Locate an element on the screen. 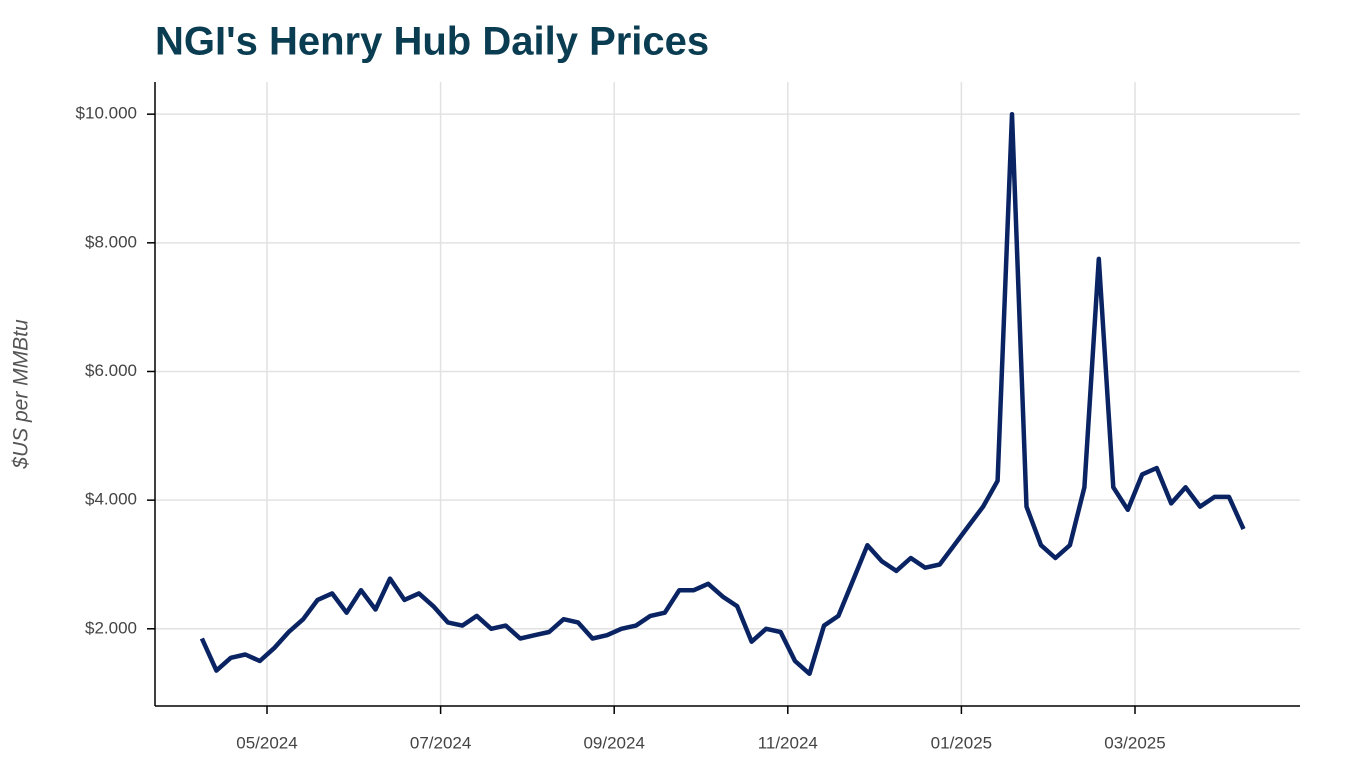  x-tick-label: 07/2024 is located at coordinates (440, 742).